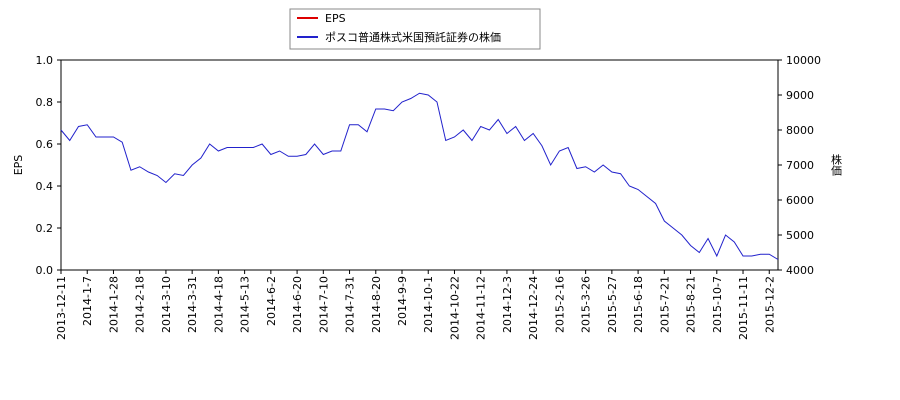  What do you see at coordinates (297, 304) in the screenshot?
I see `x-tick-label: 2014-6-20` at bounding box center [297, 304].